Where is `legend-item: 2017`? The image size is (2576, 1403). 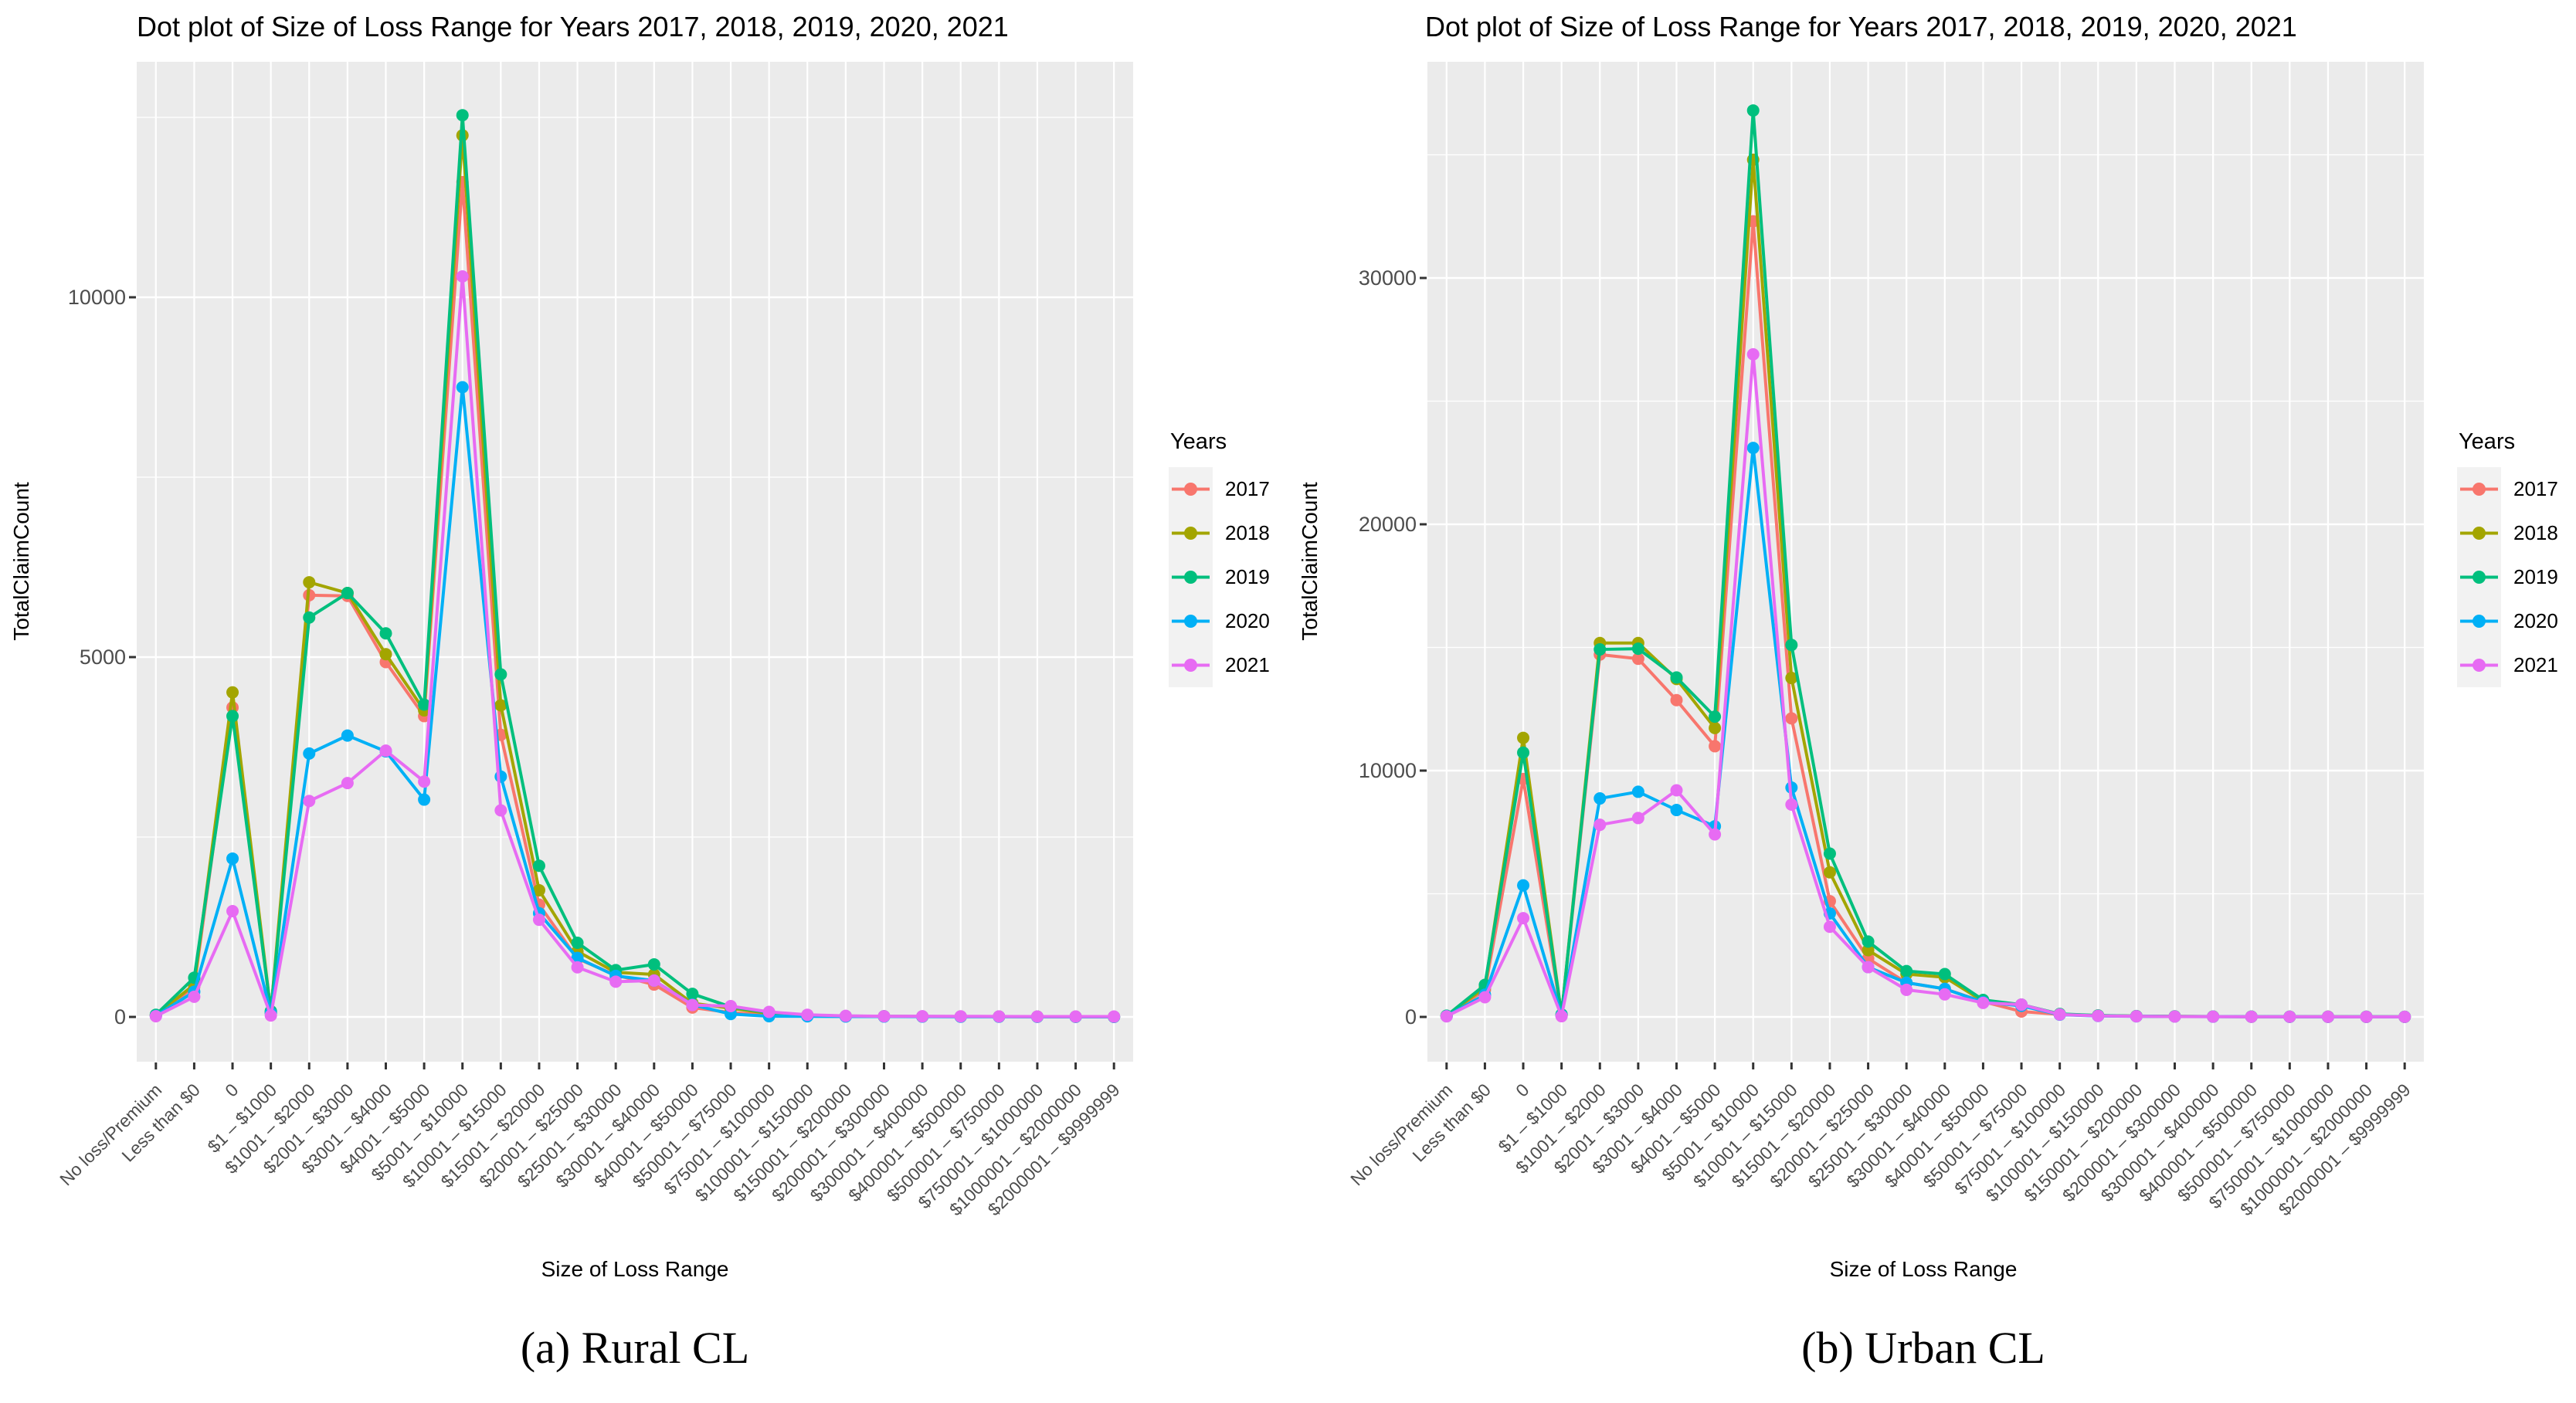
legend-item: 2017 is located at coordinates (2507, 489).